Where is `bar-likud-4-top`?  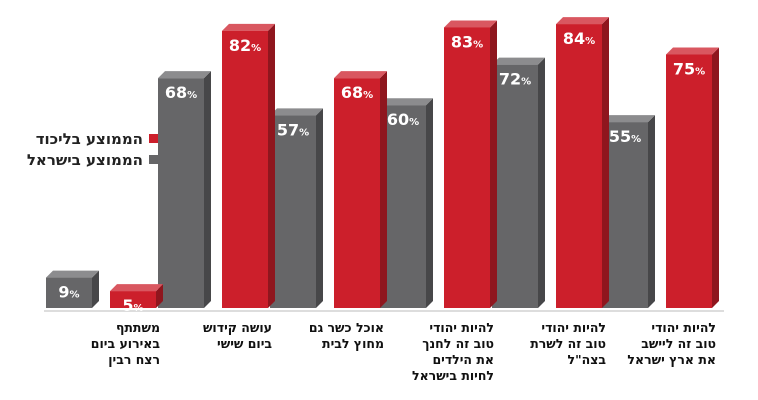 bar-likud-4-top is located at coordinates (248, 27).